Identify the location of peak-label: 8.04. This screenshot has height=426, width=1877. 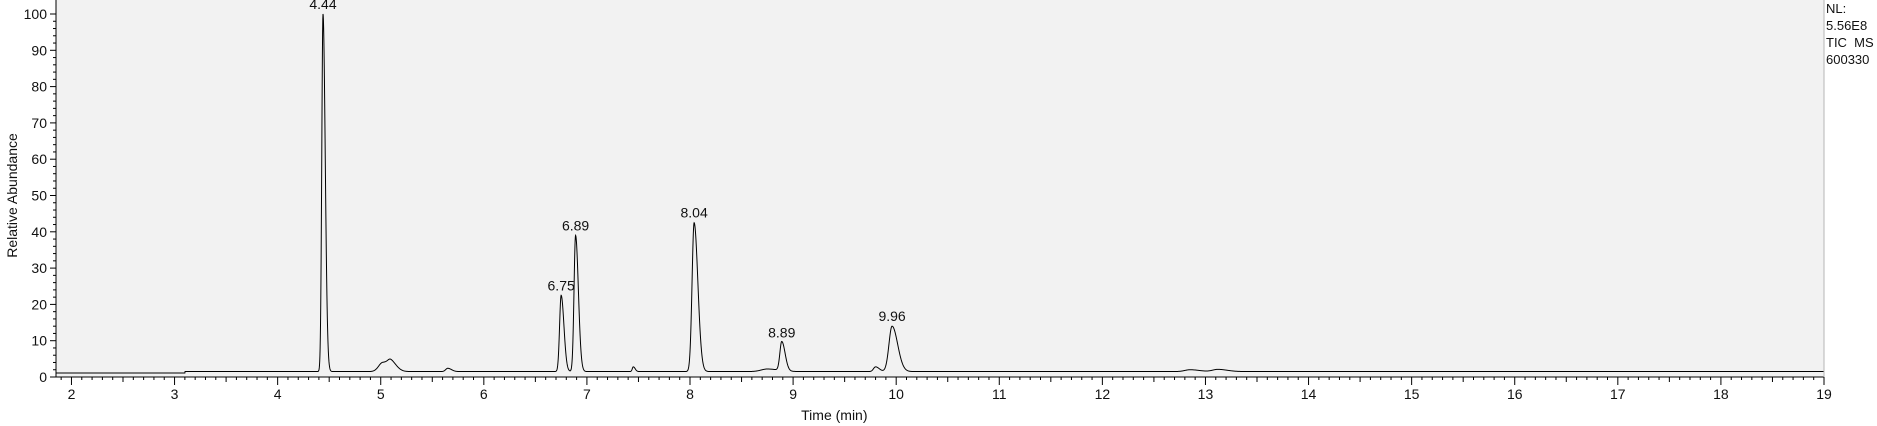
(694, 213).